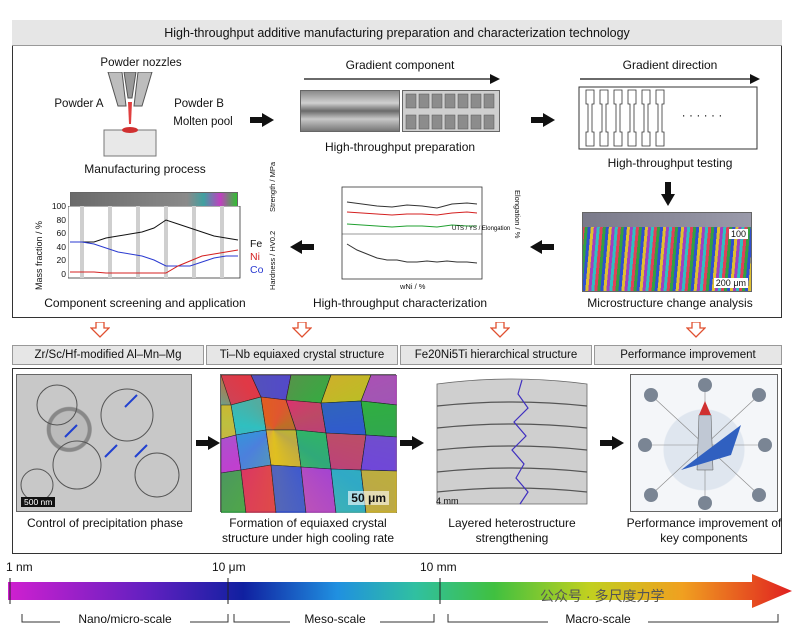 Image resolution: width=796 pixels, height=632 pixels. What do you see at coordinates (512, 443) in the screenshot?
I see `layered-heterostructure-image: 4 mm` at bounding box center [512, 443].